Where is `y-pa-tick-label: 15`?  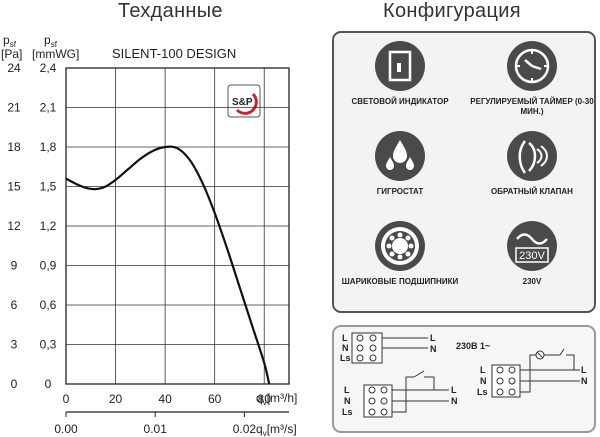 y-pa-tick-label: 15 is located at coordinates (14, 187).